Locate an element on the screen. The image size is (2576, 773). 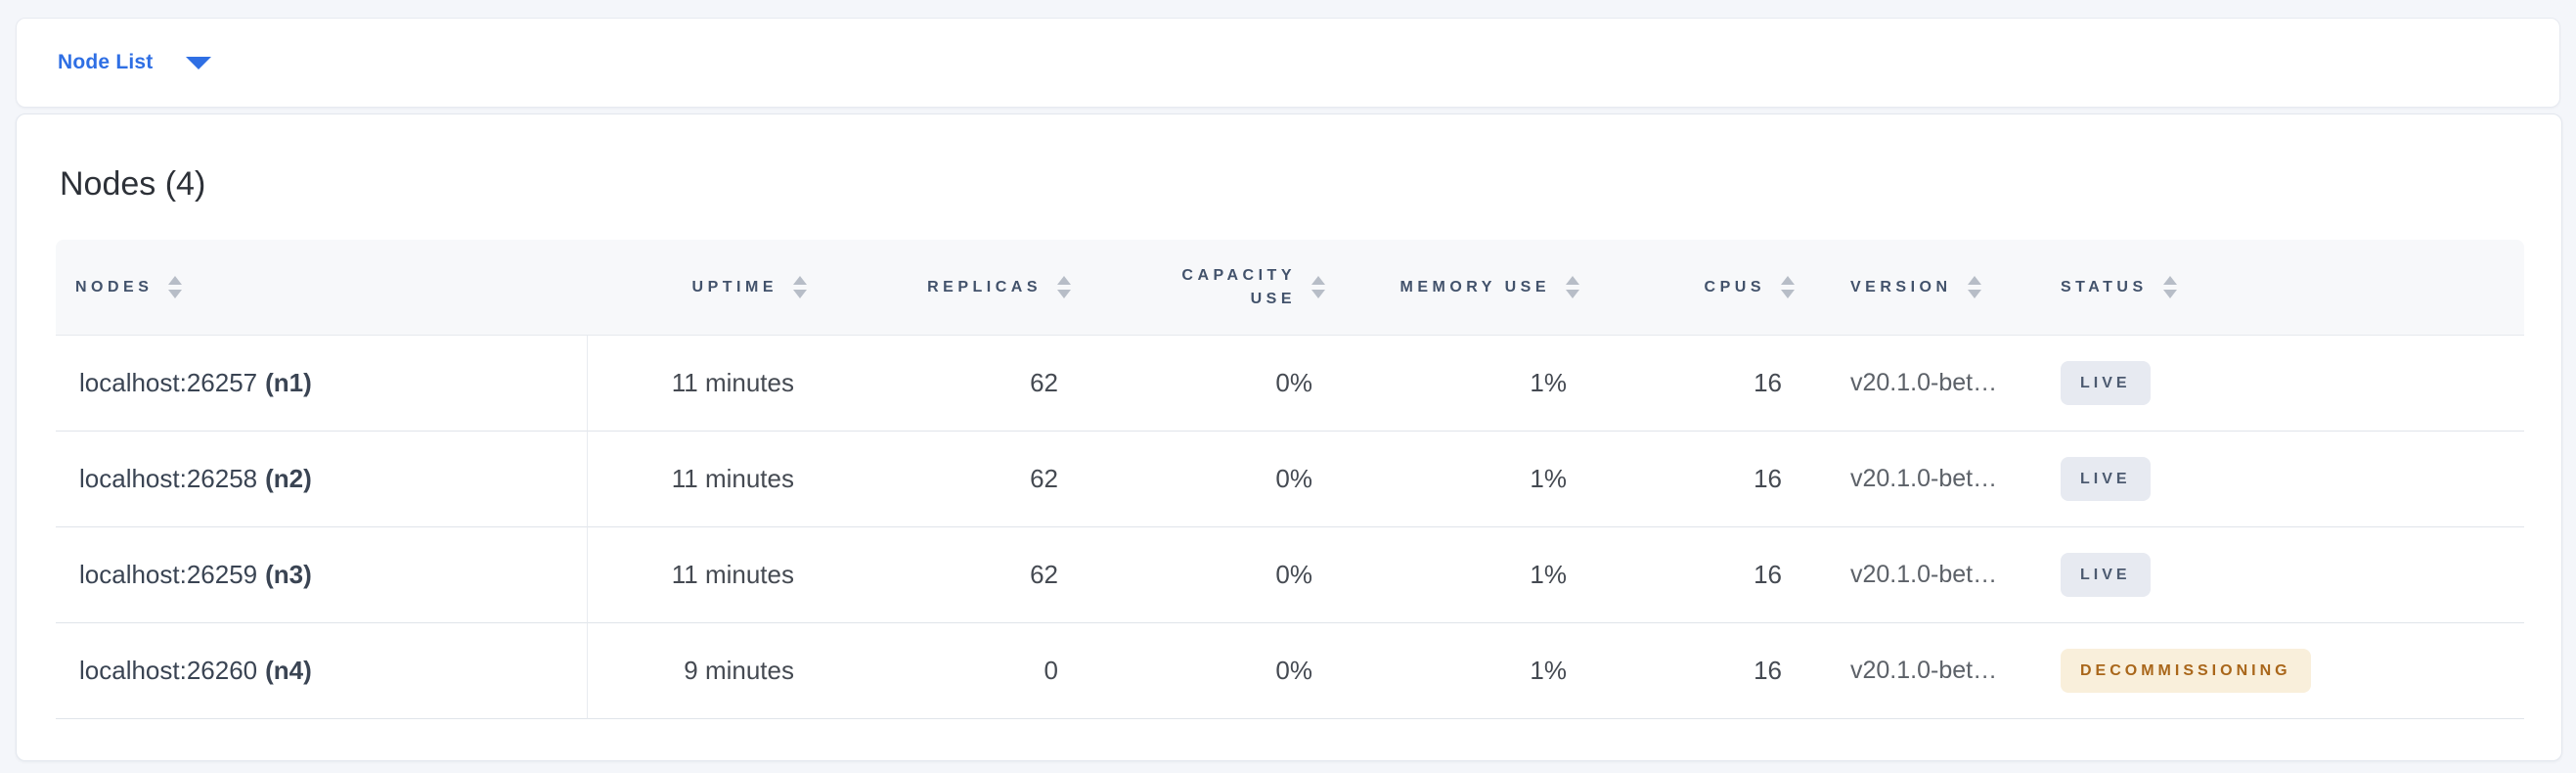
replicas-cell: 0 is located at coordinates (980, 671).